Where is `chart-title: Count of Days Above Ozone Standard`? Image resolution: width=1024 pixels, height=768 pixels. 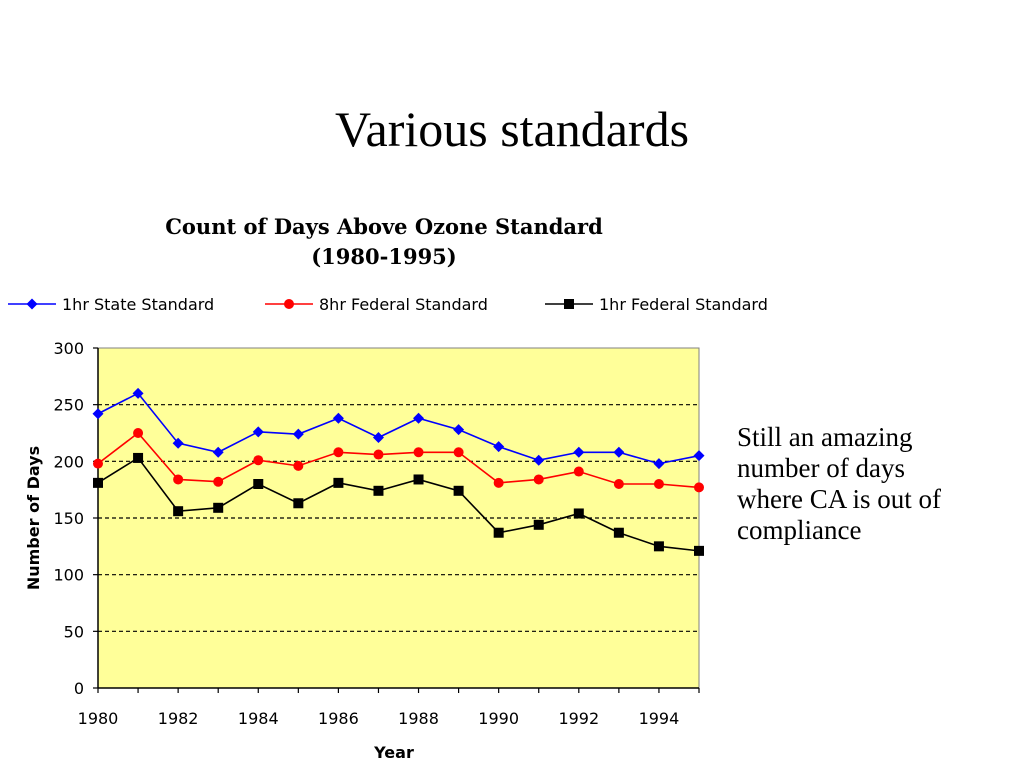 chart-title: Count of Days Above Ozone Standard is located at coordinates (384, 226).